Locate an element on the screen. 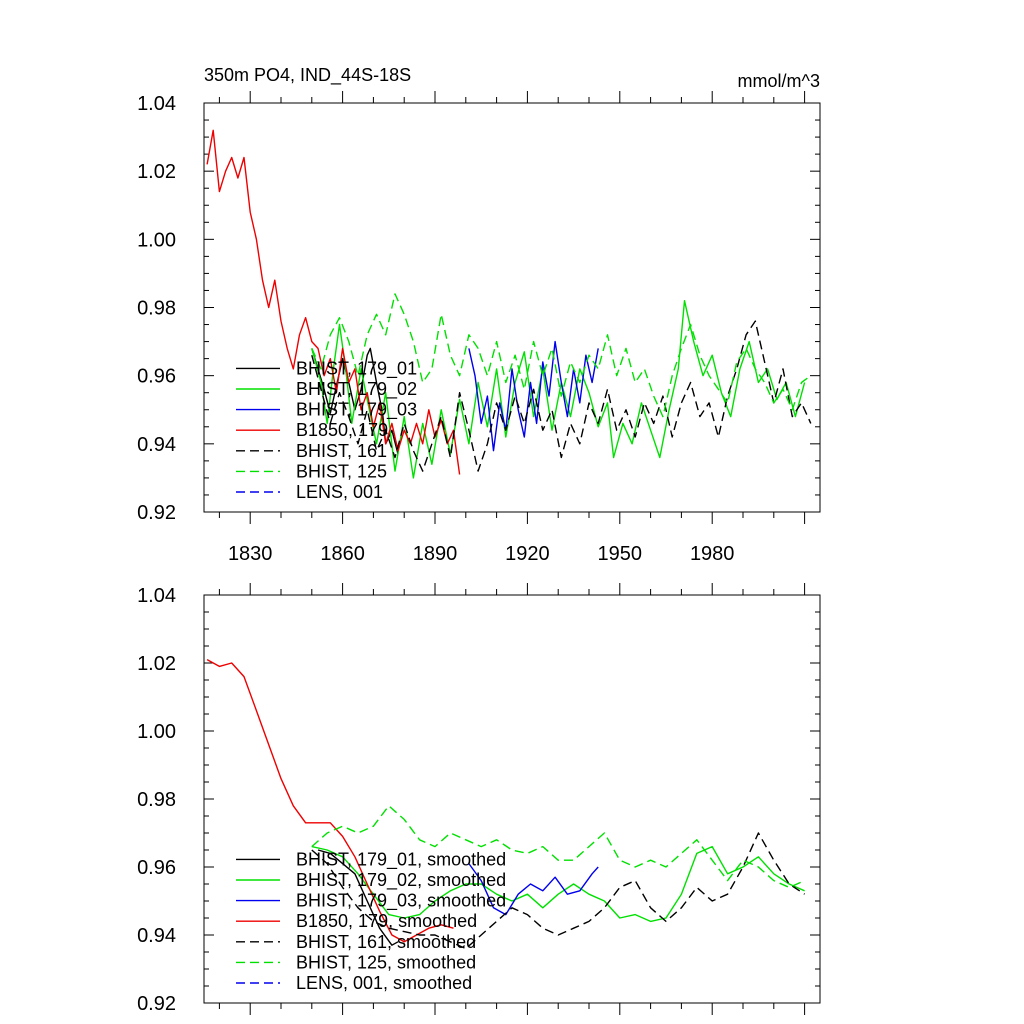 This screenshot has width=1024, height=1024. legend-label: B1850, 179 is located at coordinates (342, 430).